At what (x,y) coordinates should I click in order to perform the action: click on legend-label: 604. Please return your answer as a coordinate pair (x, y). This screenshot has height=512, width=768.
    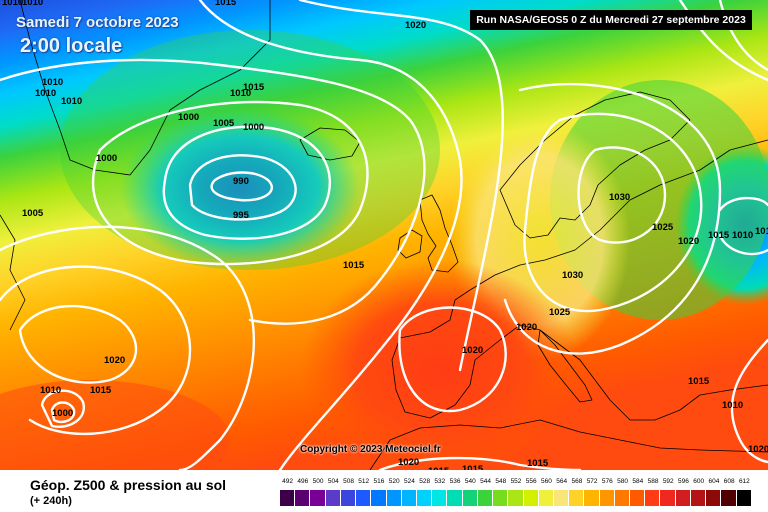
    Looking at the image, I should click on (714, 481).